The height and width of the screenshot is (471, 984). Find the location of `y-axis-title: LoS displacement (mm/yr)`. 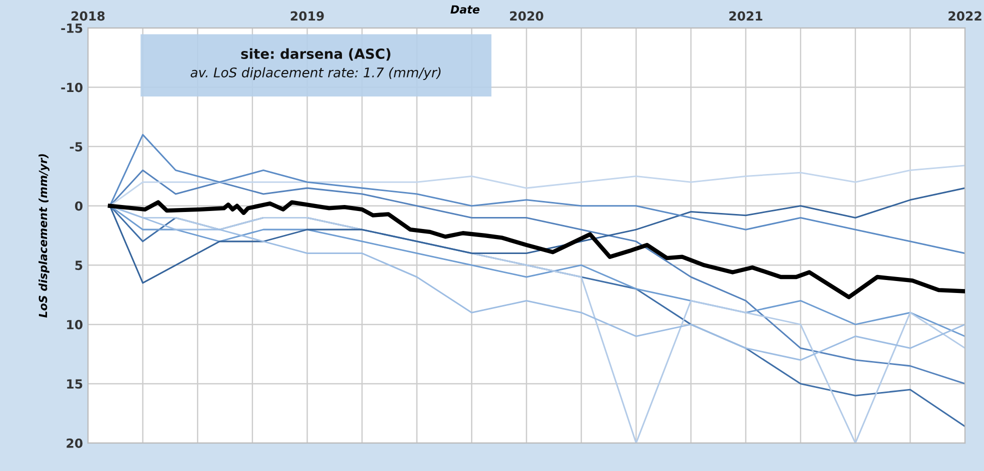

y-axis-title: LoS displacement (mm/yr) is located at coordinates (44, 236).